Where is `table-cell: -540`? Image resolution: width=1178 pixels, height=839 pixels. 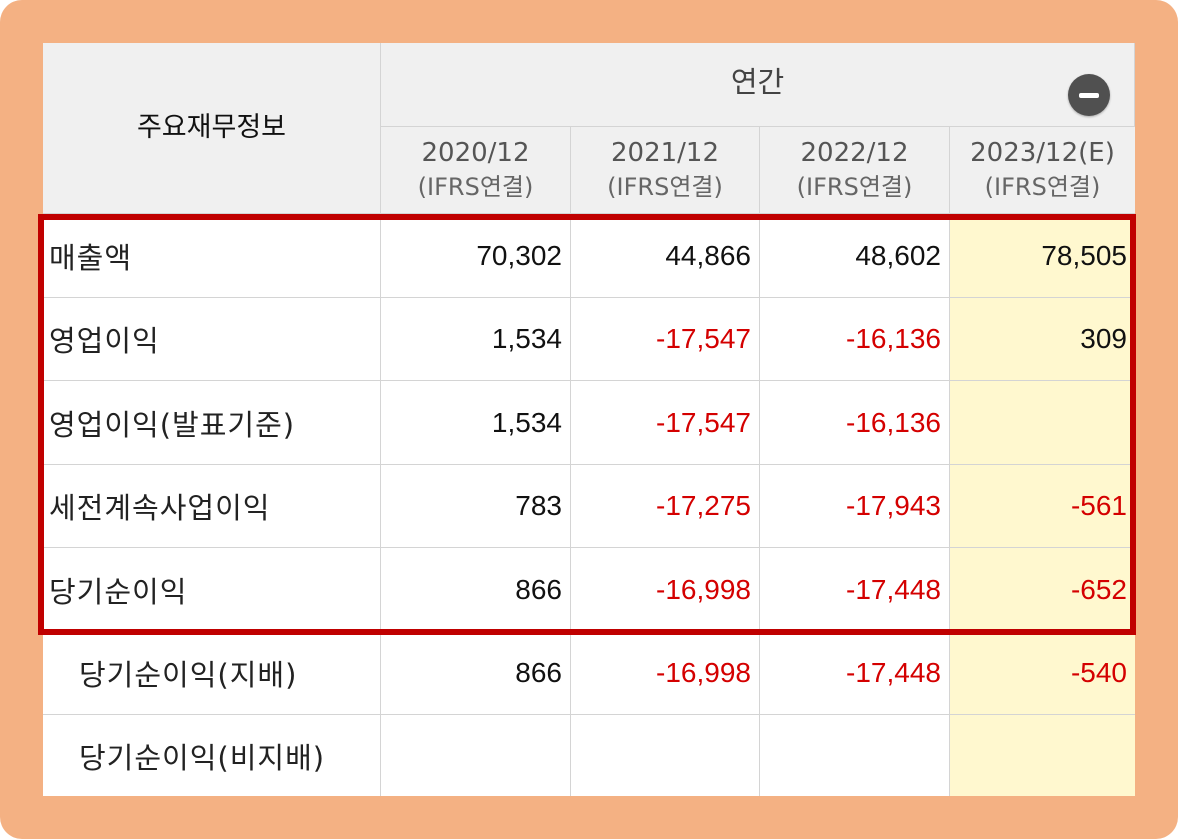 table-cell: -540 is located at coordinates (1042, 673).